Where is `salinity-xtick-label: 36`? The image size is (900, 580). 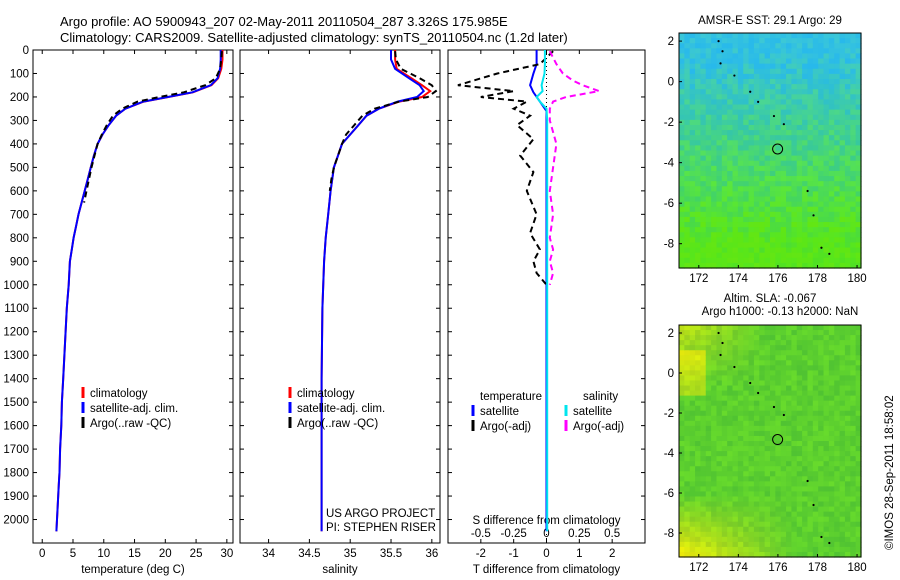
salinity-xtick-label: 36 is located at coordinates (431, 554).